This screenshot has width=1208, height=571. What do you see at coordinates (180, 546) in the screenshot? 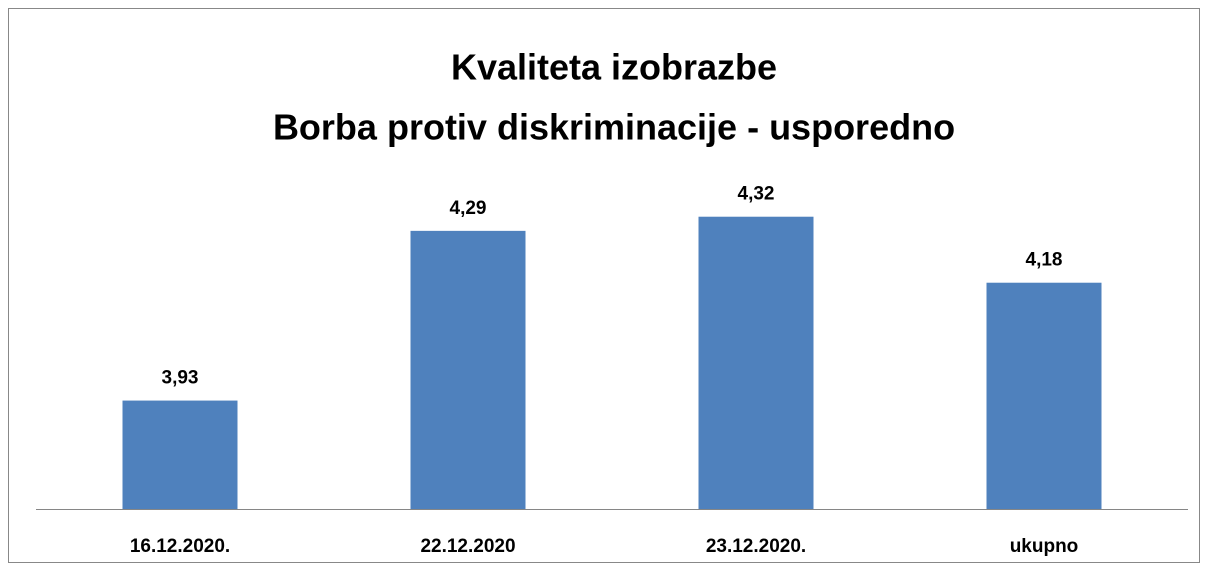
I see `x-tick-label: 16.12.2020.` at bounding box center [180, 546].